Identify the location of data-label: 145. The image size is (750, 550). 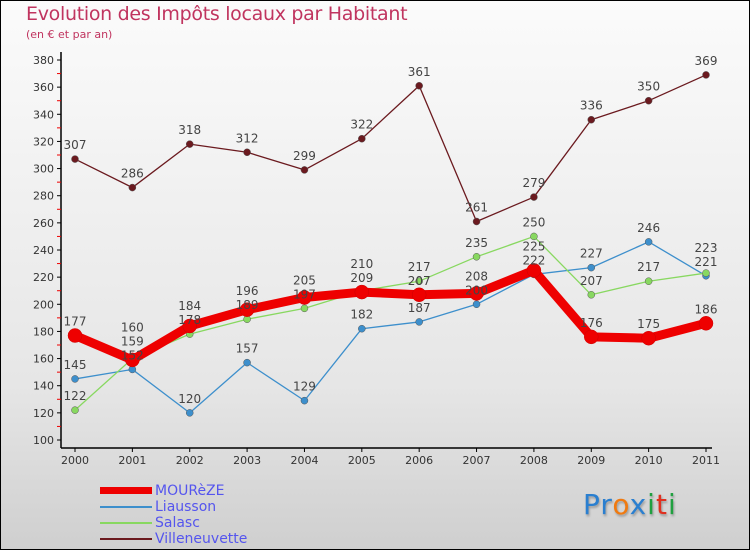
(75, 365).